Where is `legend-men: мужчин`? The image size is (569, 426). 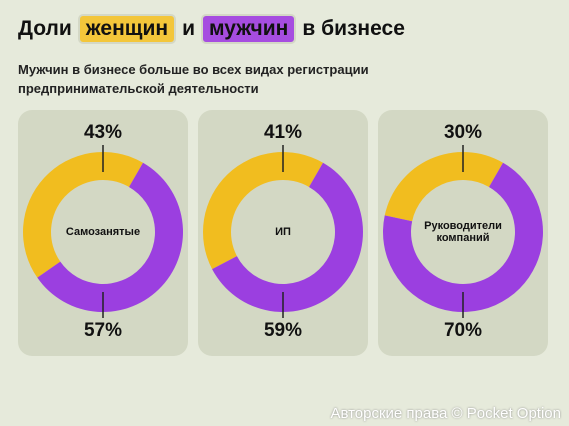
legend-men: мужчин is located at coordinates (249, 29).